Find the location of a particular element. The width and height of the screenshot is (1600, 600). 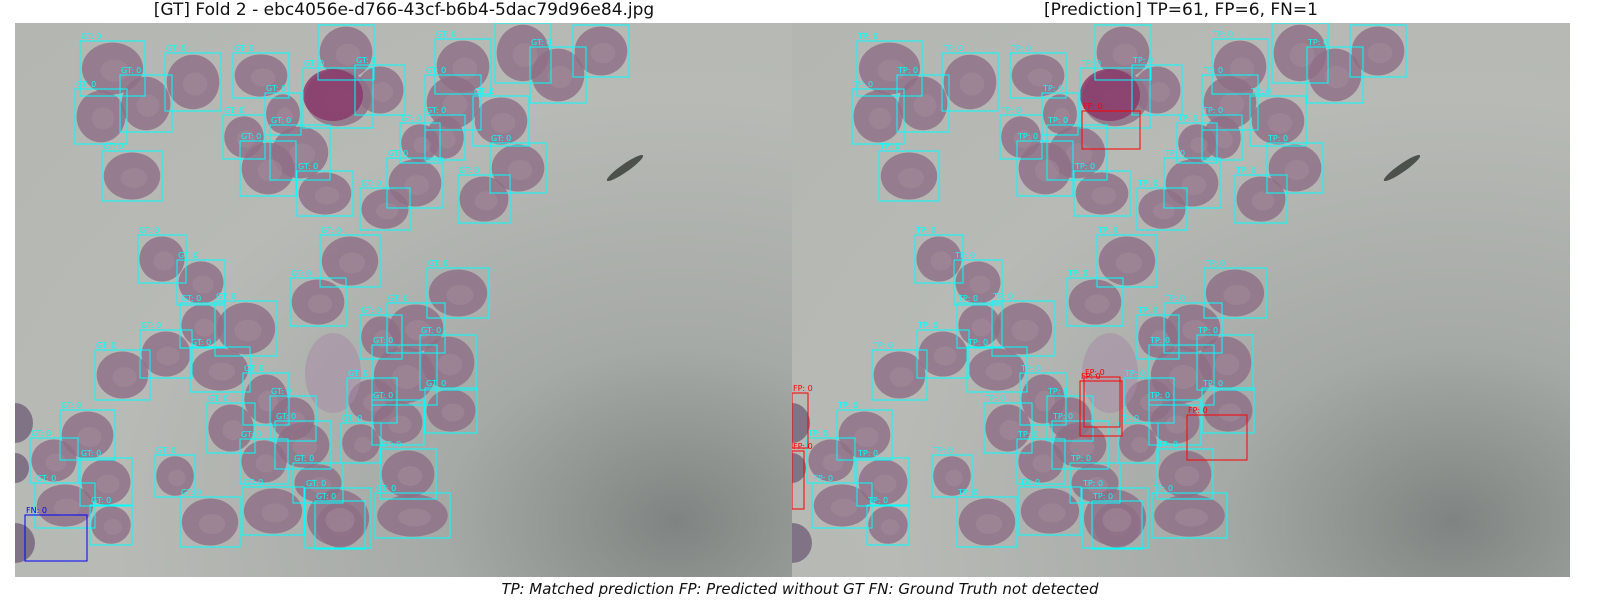

box-label: FP: 0 is located at coordinates (803, 446).